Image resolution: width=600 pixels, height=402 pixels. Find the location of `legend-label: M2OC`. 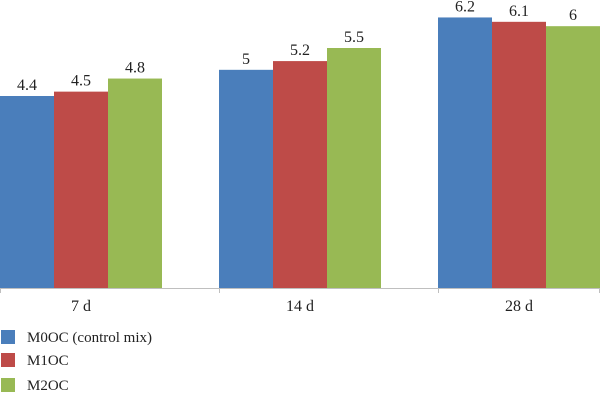

legend-label: M2OC is located at coordinates (48, 386).